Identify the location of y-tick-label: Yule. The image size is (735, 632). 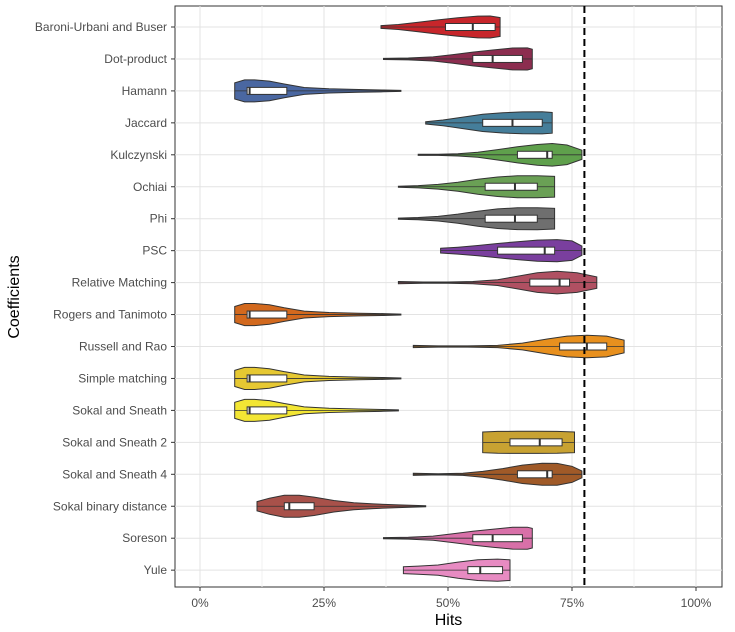
(156, 570).